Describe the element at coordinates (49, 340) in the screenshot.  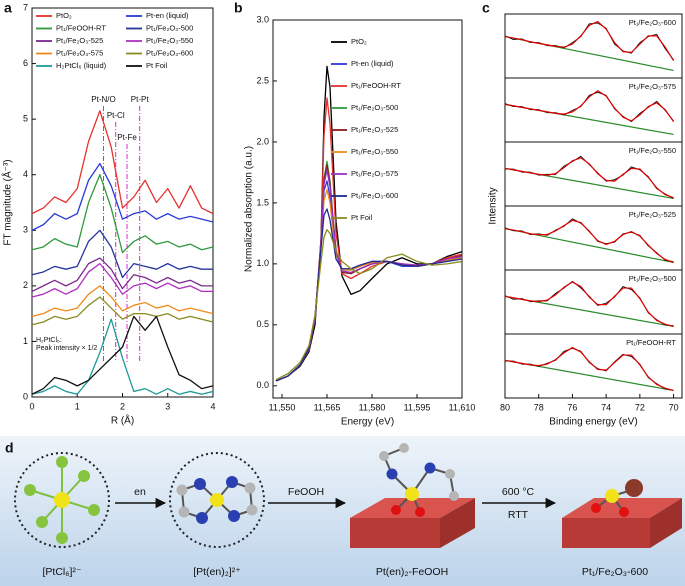
I see `annotation: H₂PtCl₆:` at that location.